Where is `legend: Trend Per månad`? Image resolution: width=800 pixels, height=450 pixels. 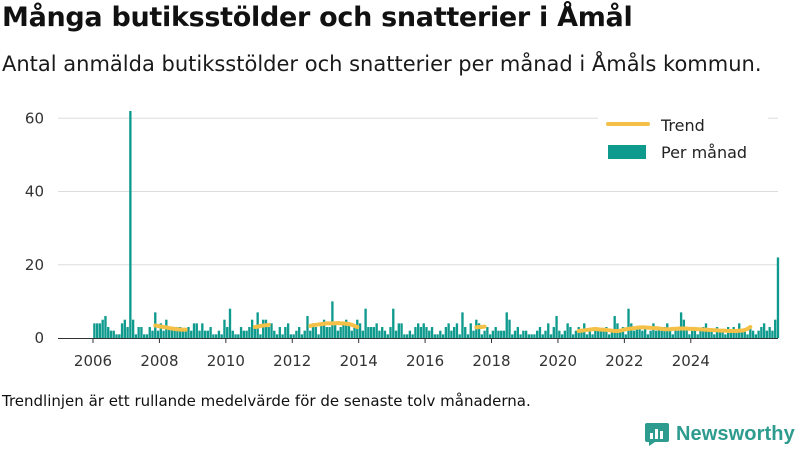
legend: Trend Per månad is located at coordinates (683, 141).